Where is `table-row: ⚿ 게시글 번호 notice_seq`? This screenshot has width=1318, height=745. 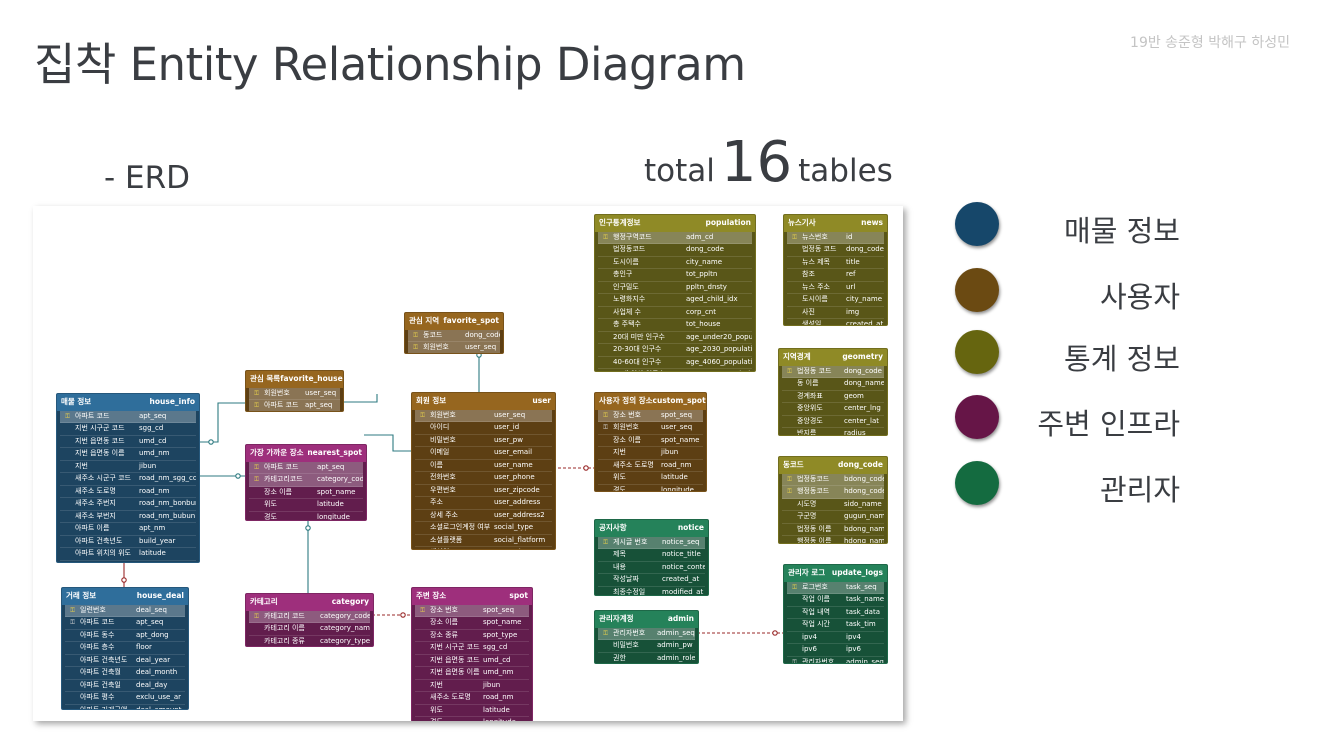
table-row: ⚿ 게시글 번호 notice_seq is located at coordinates (651, 542).